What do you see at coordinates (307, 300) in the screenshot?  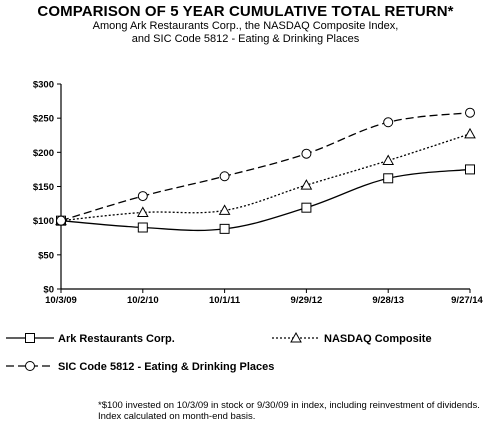 I see `x-tick-label: 9/29/12` at bounding box center [307, 300].